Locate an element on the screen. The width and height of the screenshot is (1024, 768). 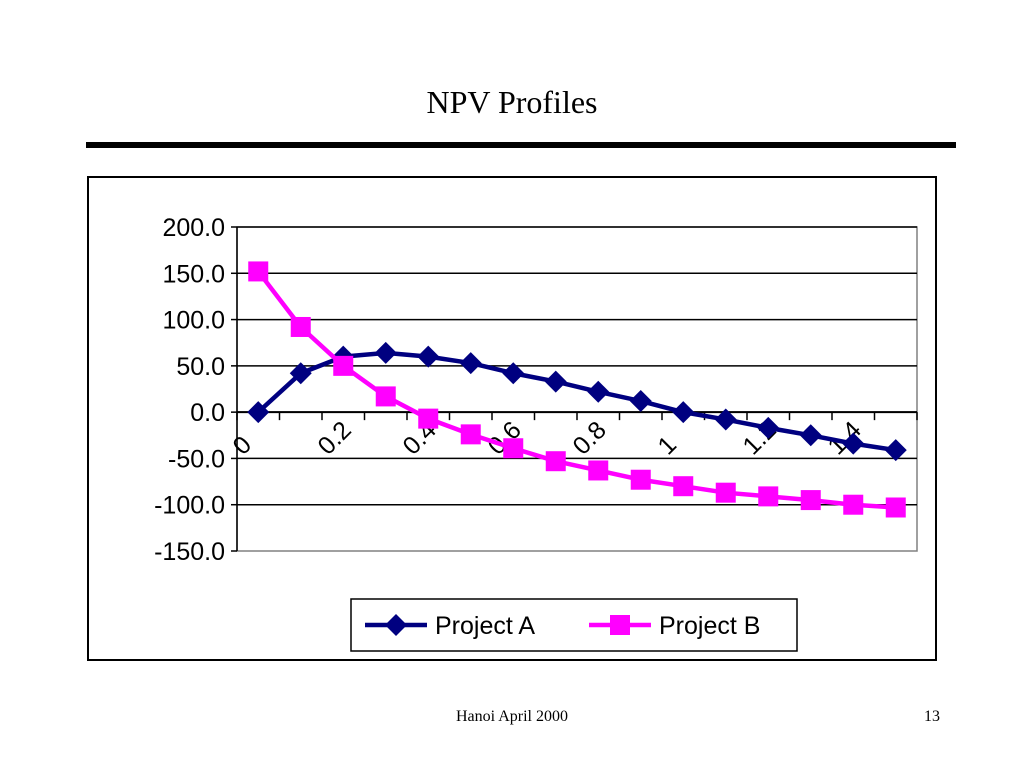
slide-title: NPV Profiles is located at coordinates (512, 102).